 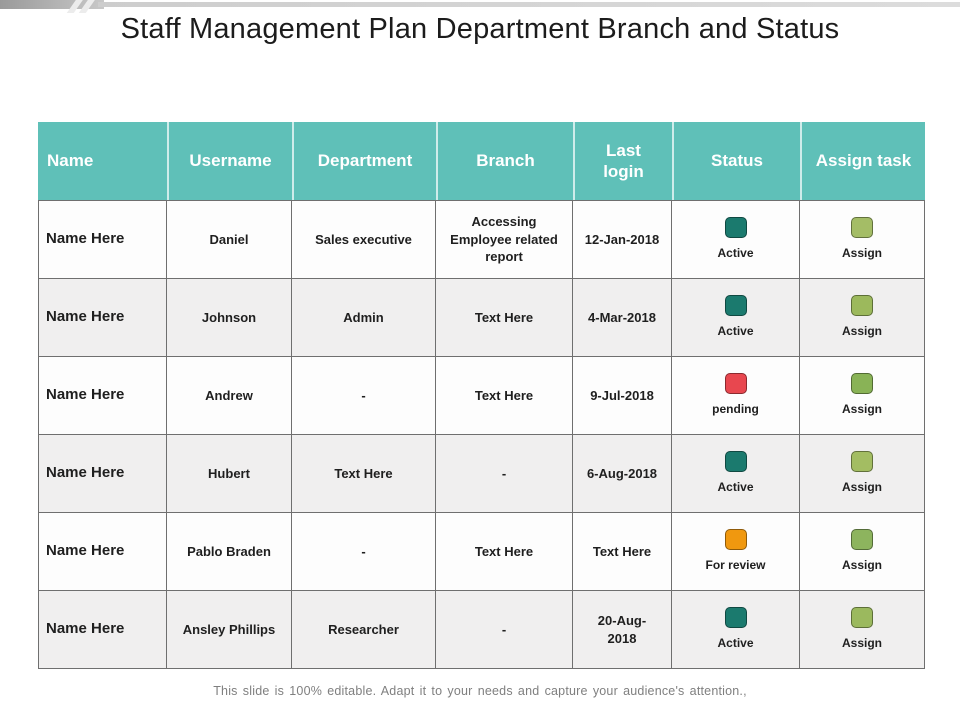 What do you see at coordinates (229, 161) in the screenshot?
I see `column-header-username: Username` at bounding box center [229, 161].